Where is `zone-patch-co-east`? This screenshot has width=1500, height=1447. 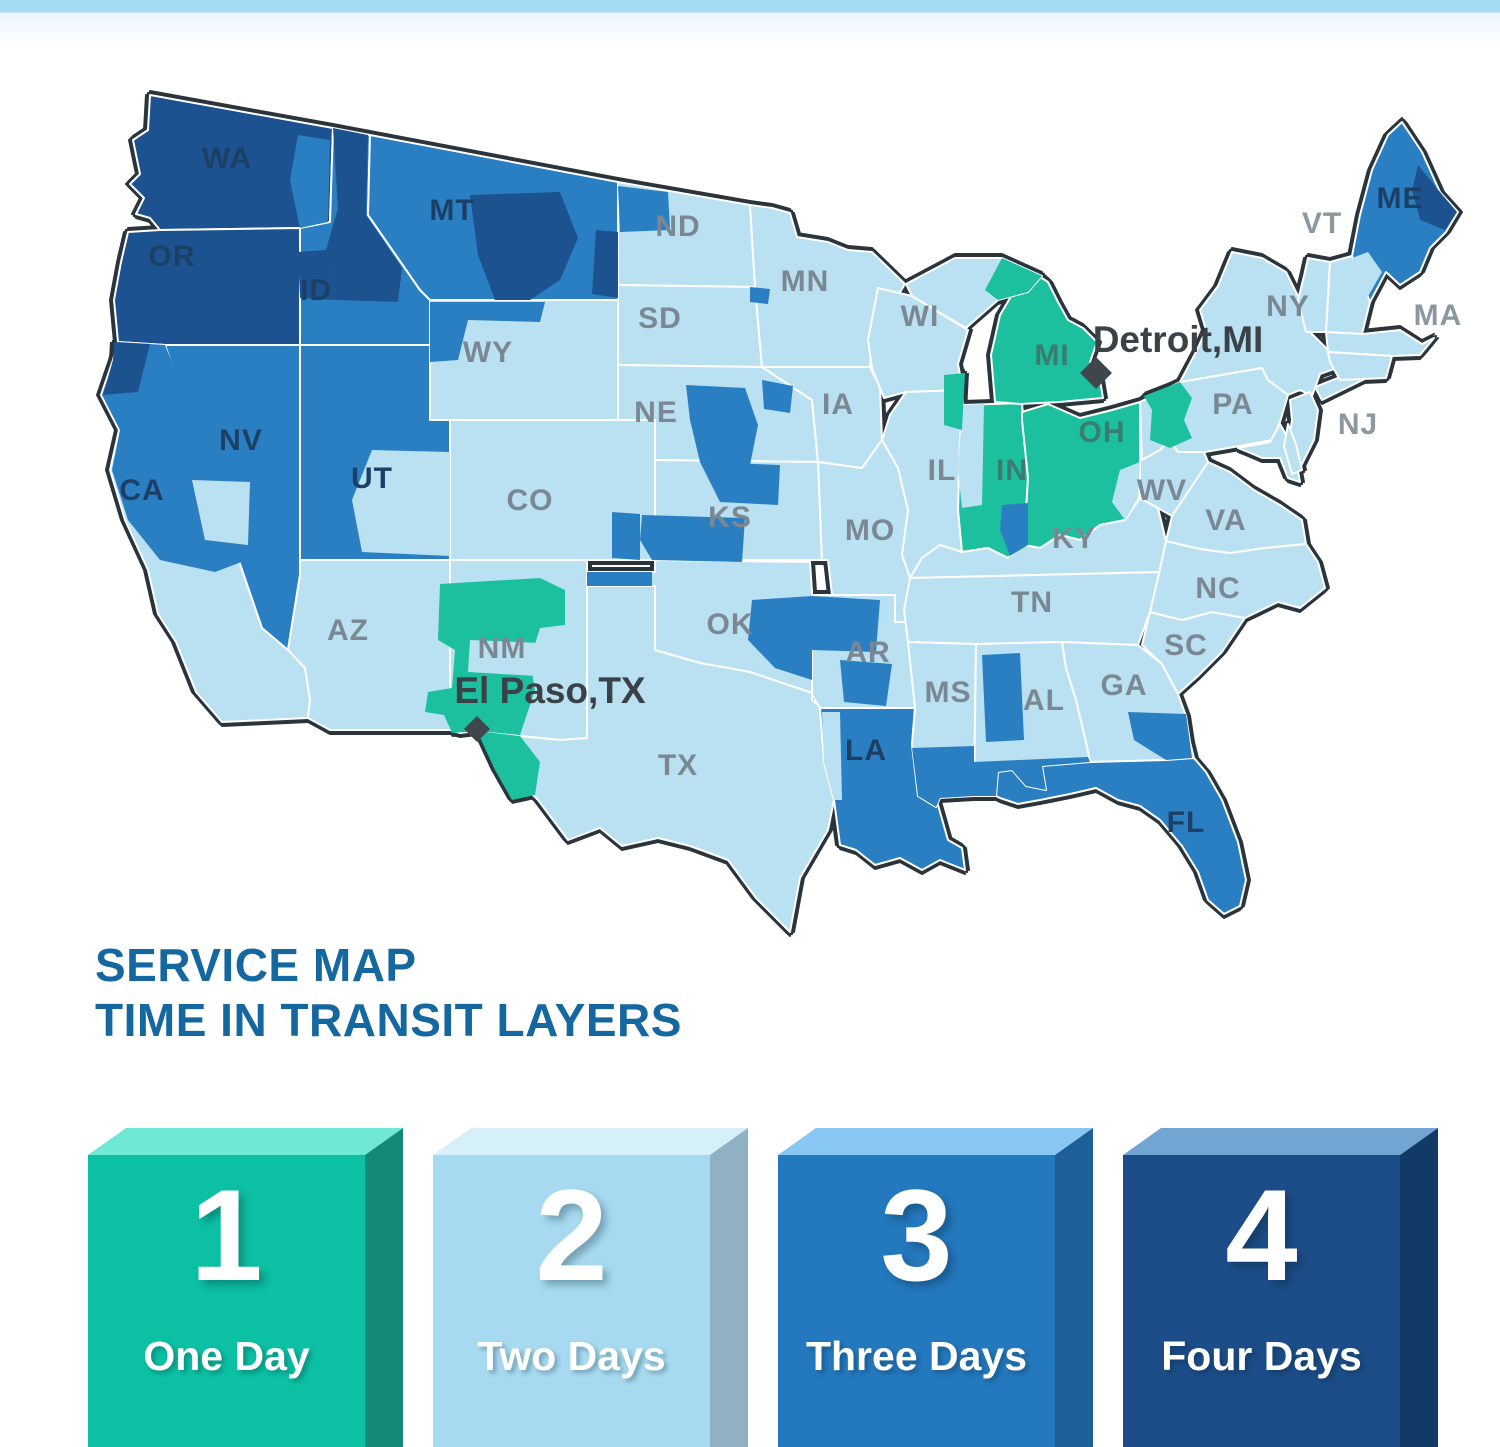
zone-patch-co-east is located at coordinates (626, 536).